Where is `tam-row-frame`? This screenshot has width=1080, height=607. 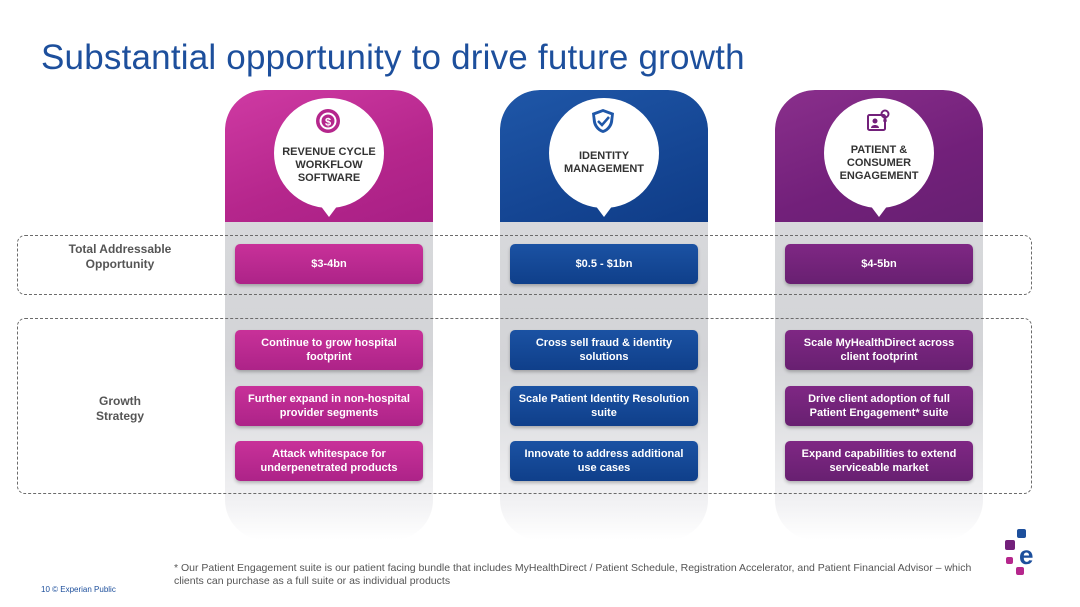
tam-row-frame is located at coordinates (524, 265).